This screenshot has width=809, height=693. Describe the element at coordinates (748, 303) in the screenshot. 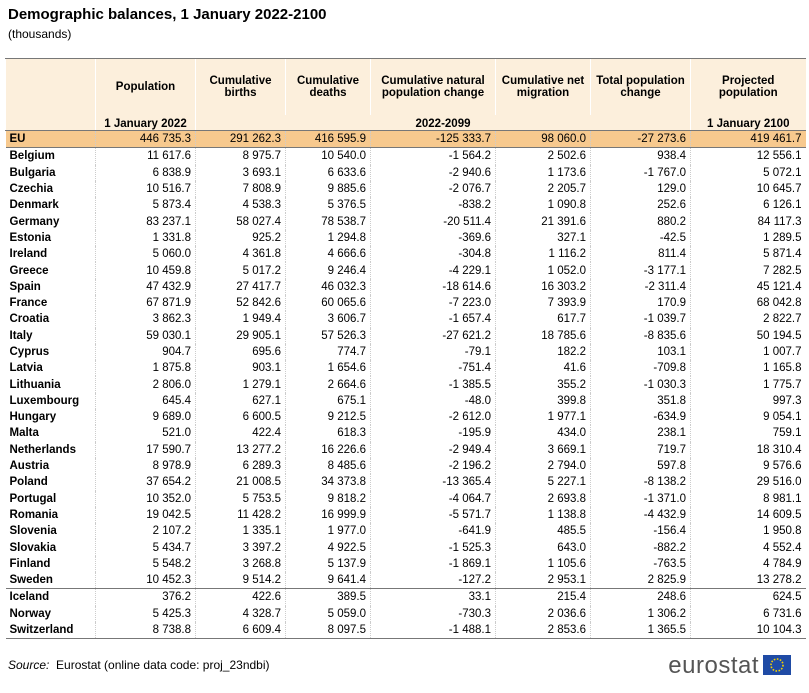

I see `cell: 68 042.8` at that location.